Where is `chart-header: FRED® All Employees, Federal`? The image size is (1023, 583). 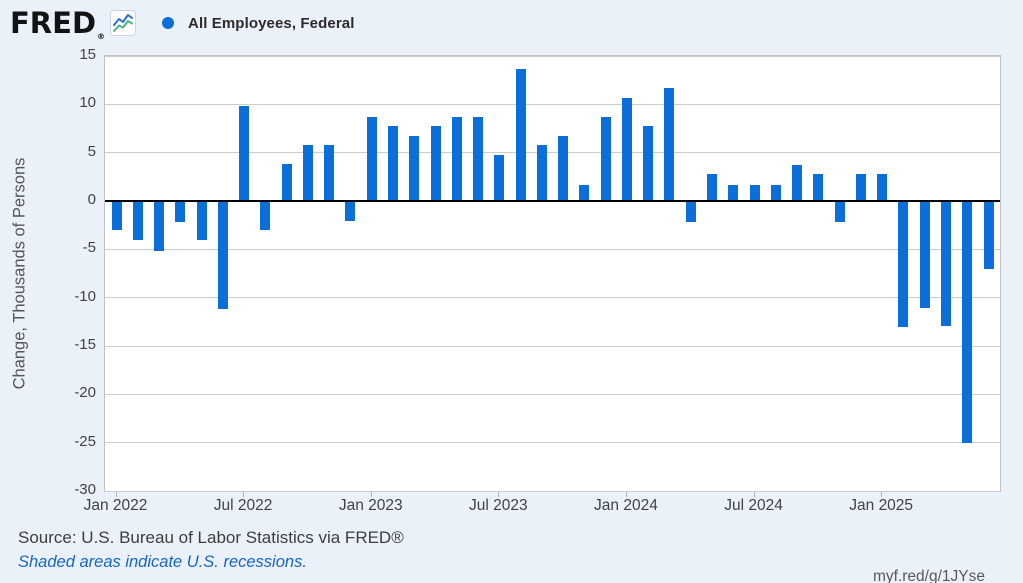 chart-header: FRED® All Employees, Federal is located at coordinates (182, 23).